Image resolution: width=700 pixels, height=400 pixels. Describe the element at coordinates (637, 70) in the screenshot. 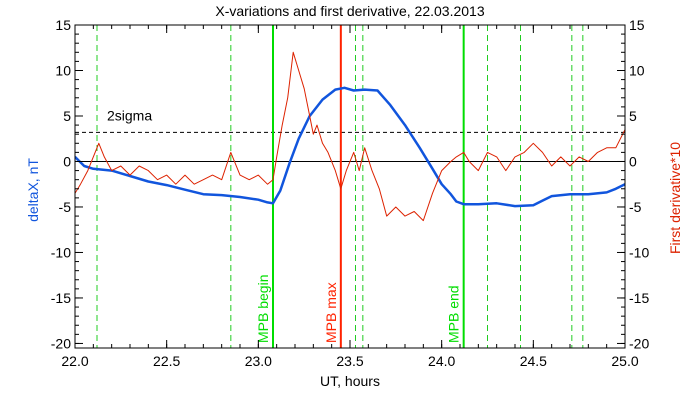

I see `y-tick-label-right: 10` at that location.